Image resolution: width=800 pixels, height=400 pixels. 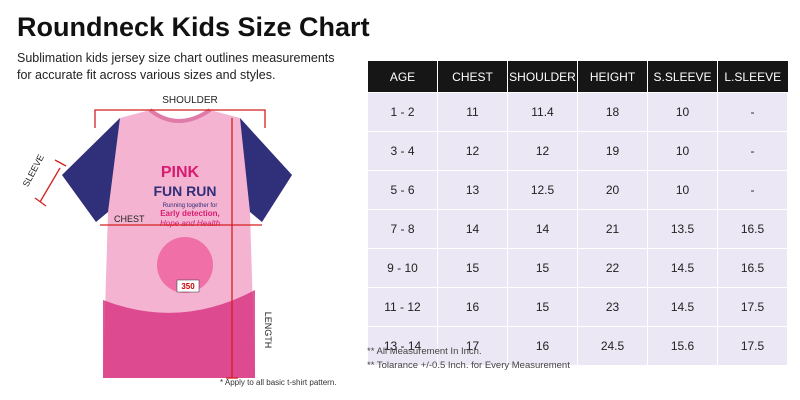 What do you see at coordinates (266, 170) in the screenshot?
I see `right-sleeve` at bounding box center [266, 170].